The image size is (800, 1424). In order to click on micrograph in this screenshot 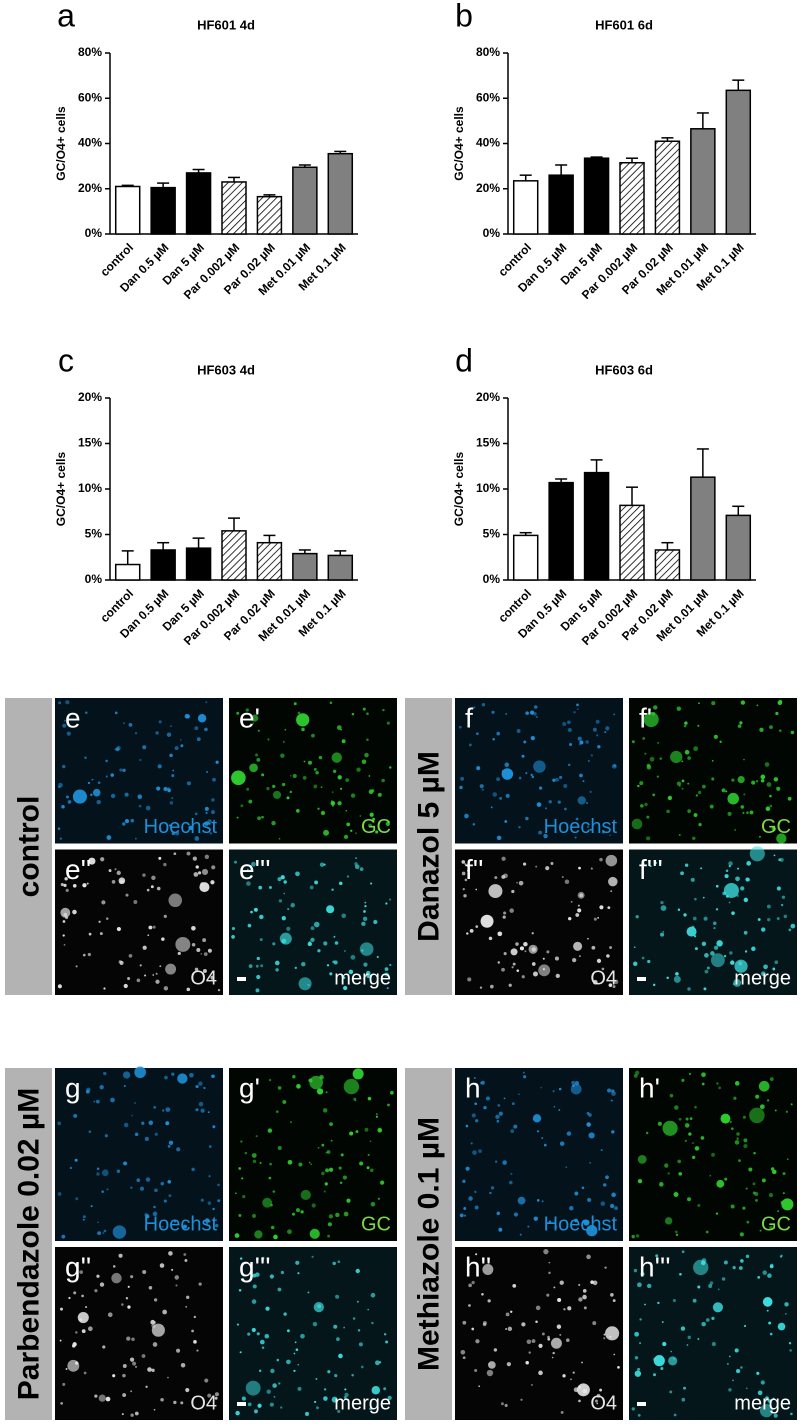, I will do `click(539, 1333)`.